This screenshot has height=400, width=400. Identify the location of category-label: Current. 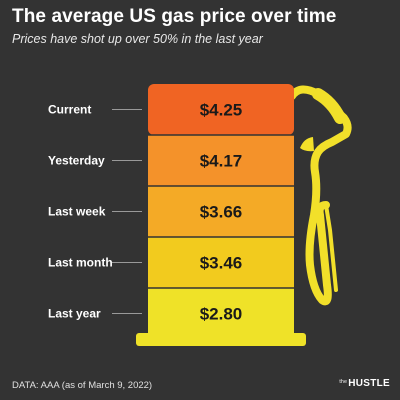
(69, 110).